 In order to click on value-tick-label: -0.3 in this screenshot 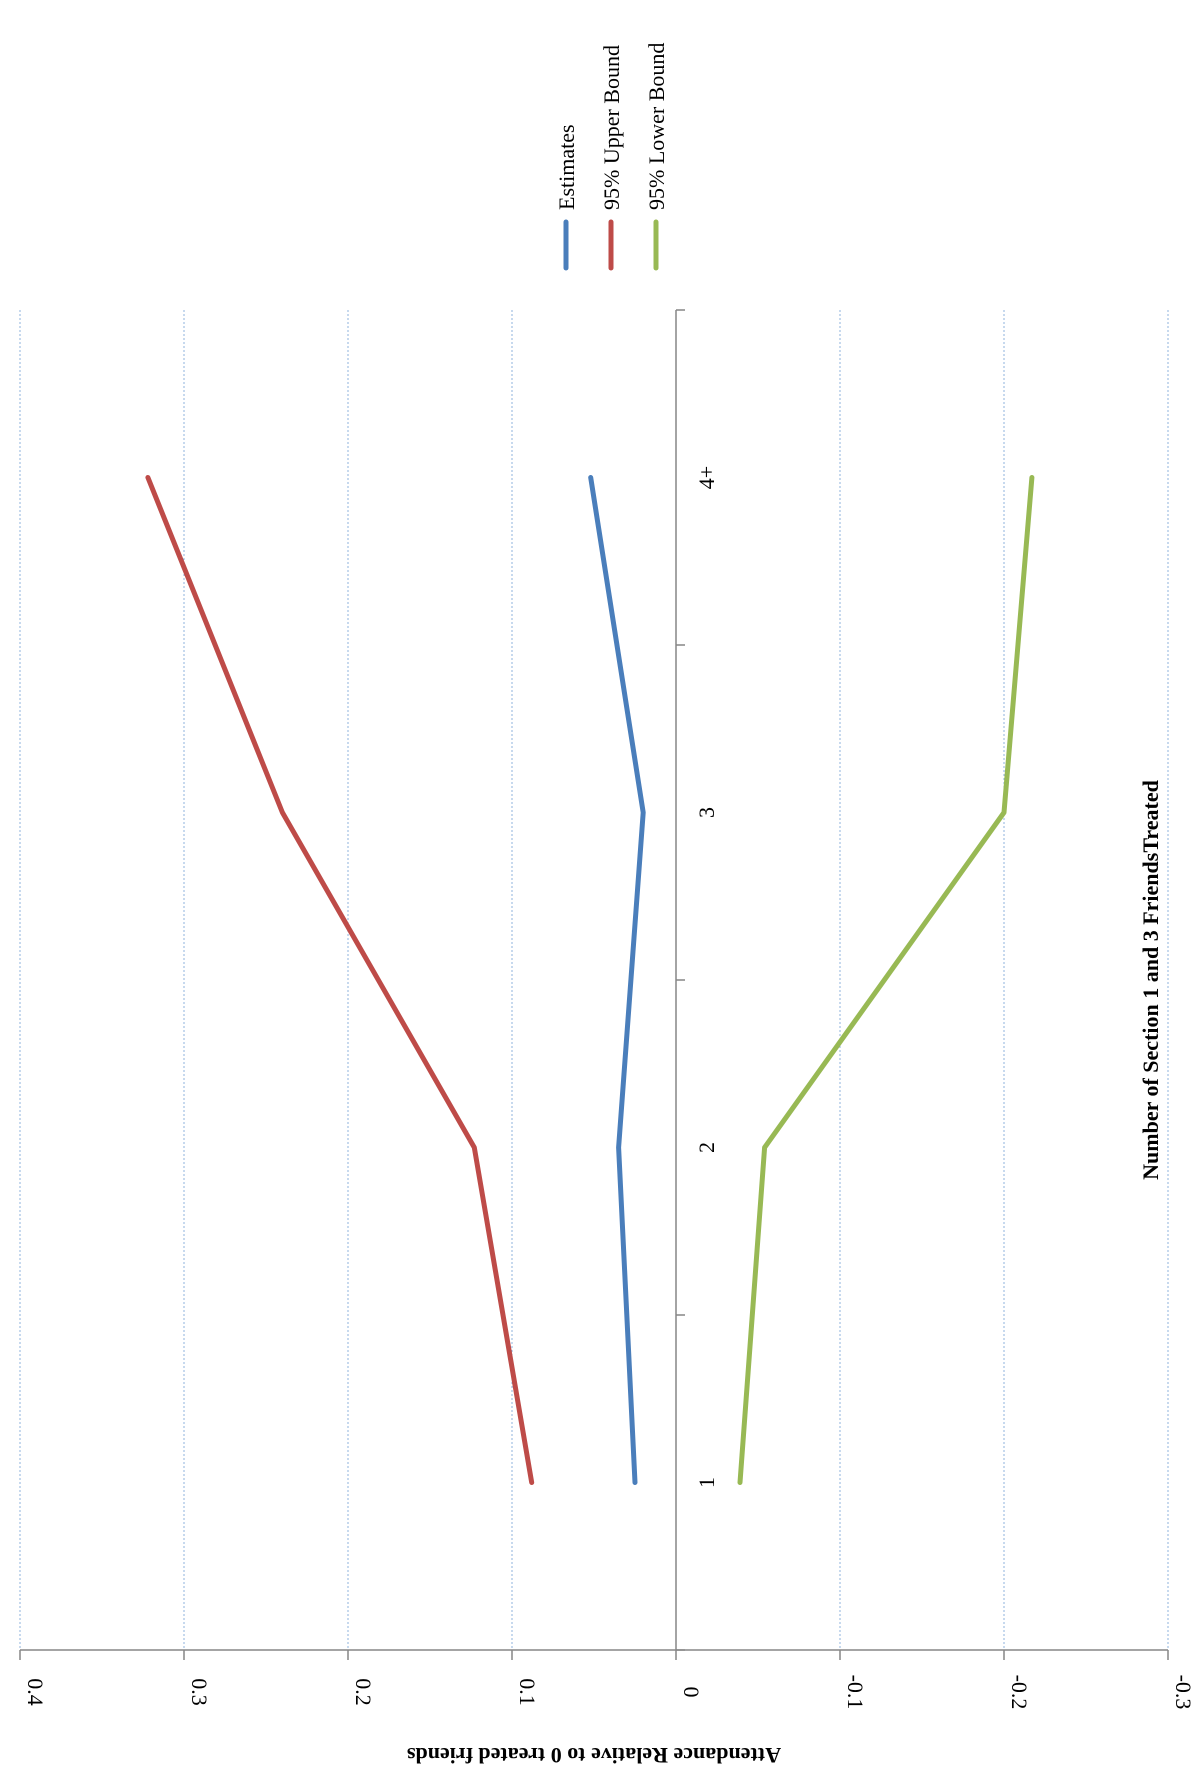, I will do `click(1183, 1692)`.